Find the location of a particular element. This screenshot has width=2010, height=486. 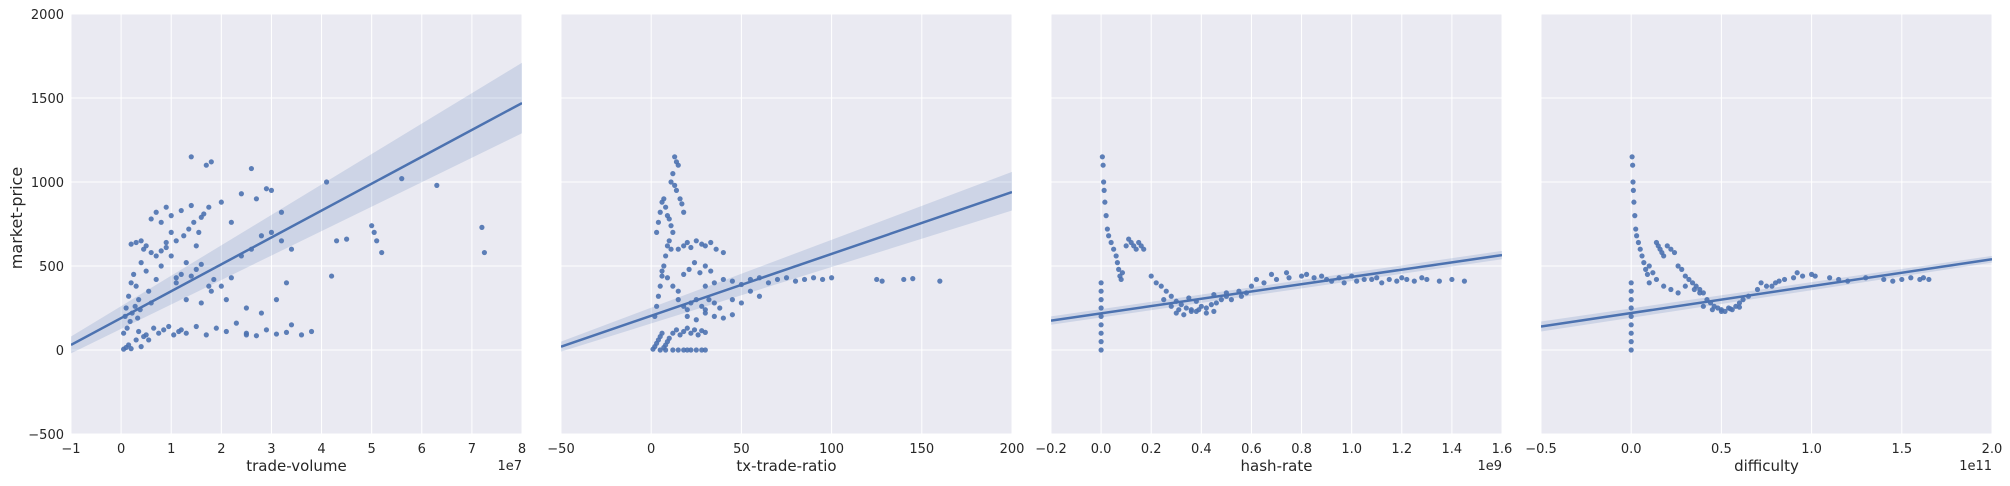

x-tick-label: 100 is located at coordinates (831, 449).